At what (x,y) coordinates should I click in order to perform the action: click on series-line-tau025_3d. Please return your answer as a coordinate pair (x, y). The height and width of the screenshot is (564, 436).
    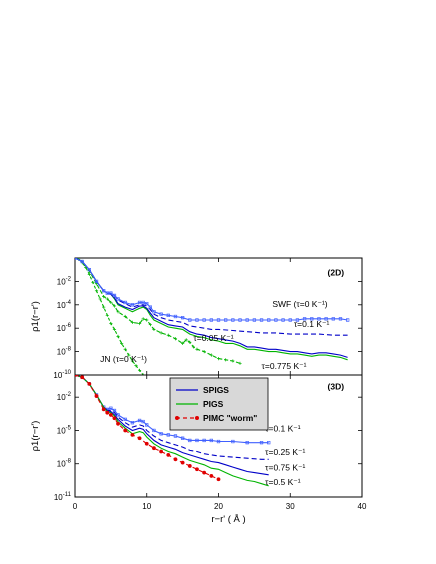
    Looking at the image, I should click on (172, 417).